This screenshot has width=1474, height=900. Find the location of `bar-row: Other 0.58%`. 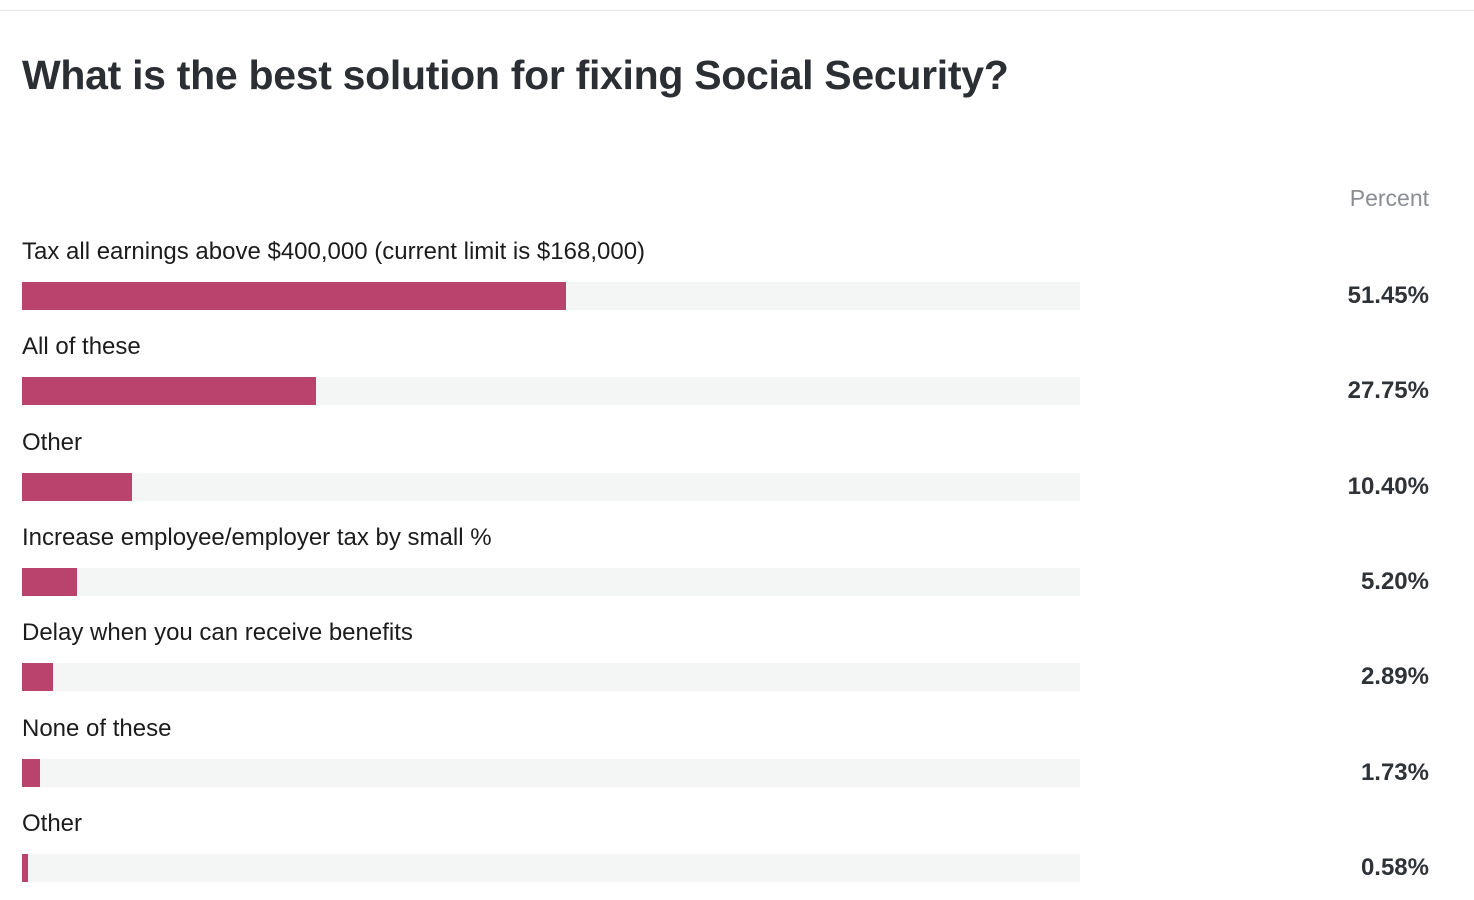

bar-row: Other 0.58% is located at coordinates (737, 855).